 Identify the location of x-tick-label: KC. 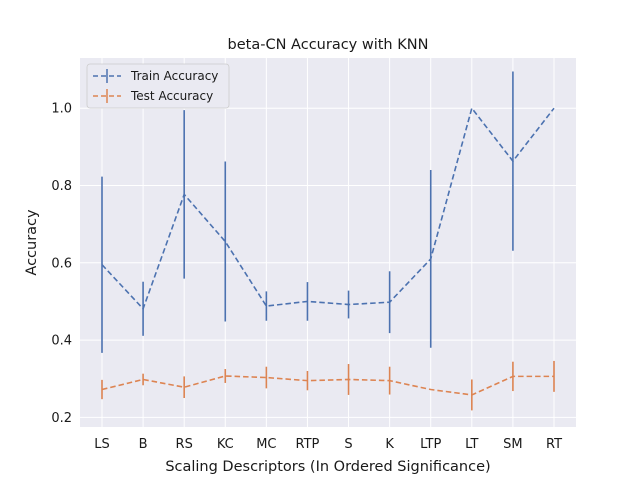
(225, 444).